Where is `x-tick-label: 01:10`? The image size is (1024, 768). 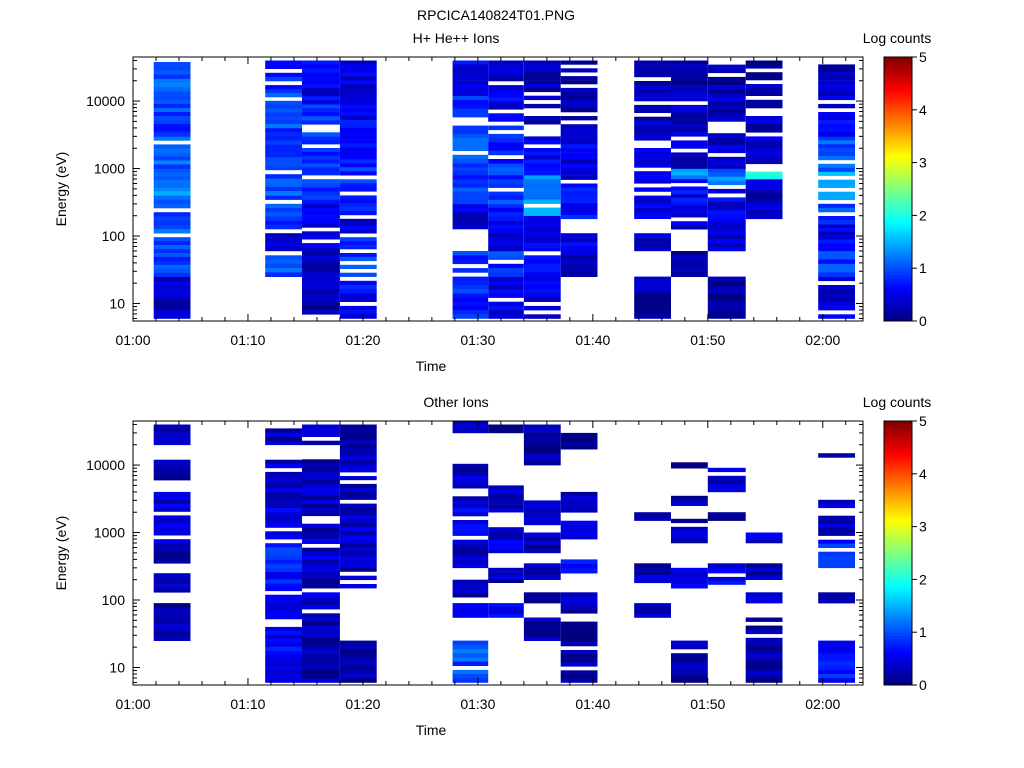
x-tick-label: 01:10 is located at coordinates (247, 704).